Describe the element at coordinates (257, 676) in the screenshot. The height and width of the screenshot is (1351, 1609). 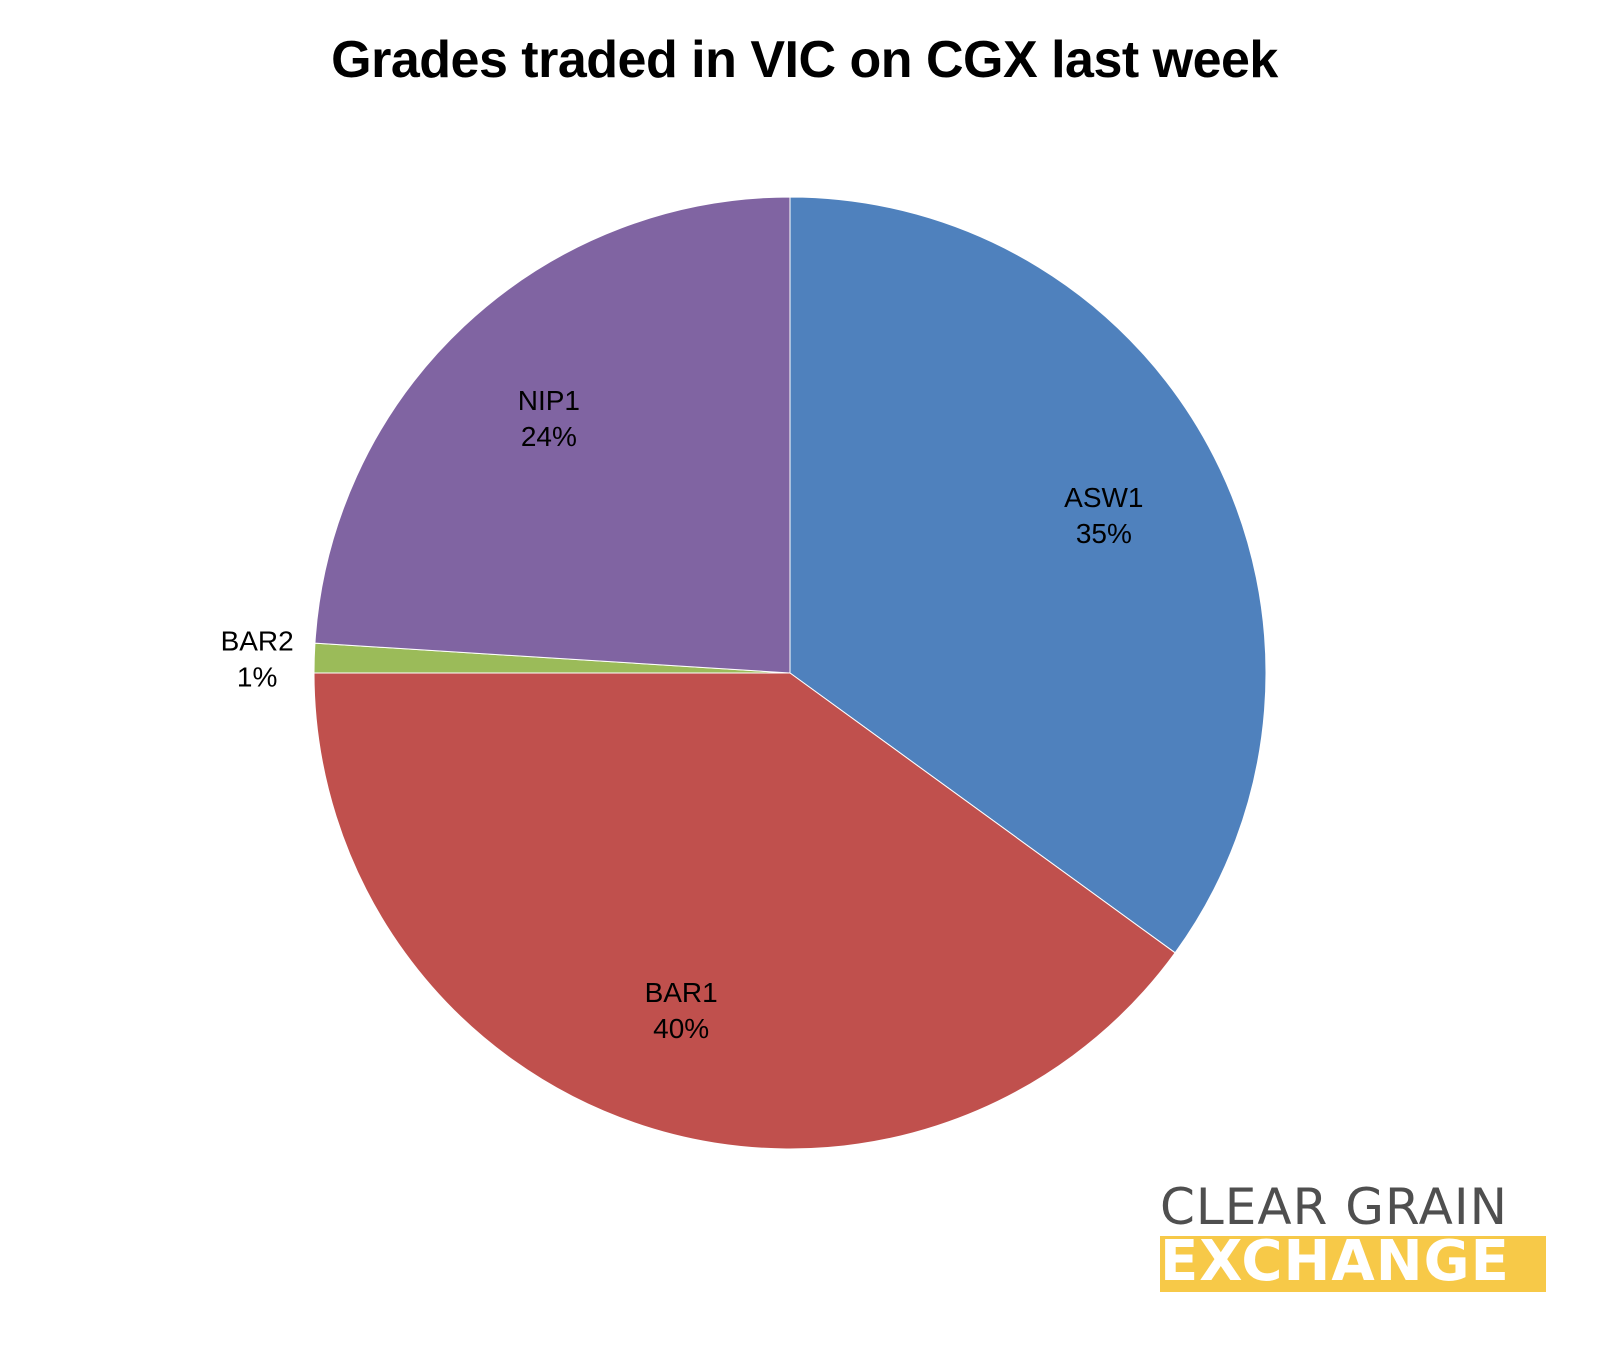
I see `slice-percent-bar2: 1%` at that location.